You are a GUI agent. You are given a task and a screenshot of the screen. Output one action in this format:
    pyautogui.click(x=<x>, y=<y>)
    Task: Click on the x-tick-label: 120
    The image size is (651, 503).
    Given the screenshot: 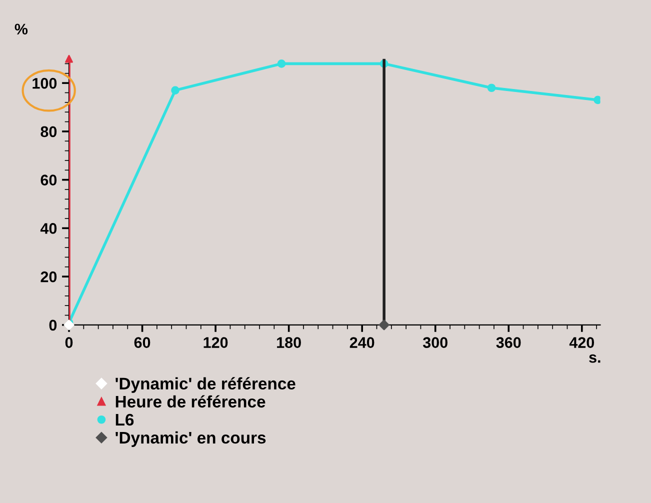 What is the action you would take?
    pyautogui.click(x=216, y=342)
    